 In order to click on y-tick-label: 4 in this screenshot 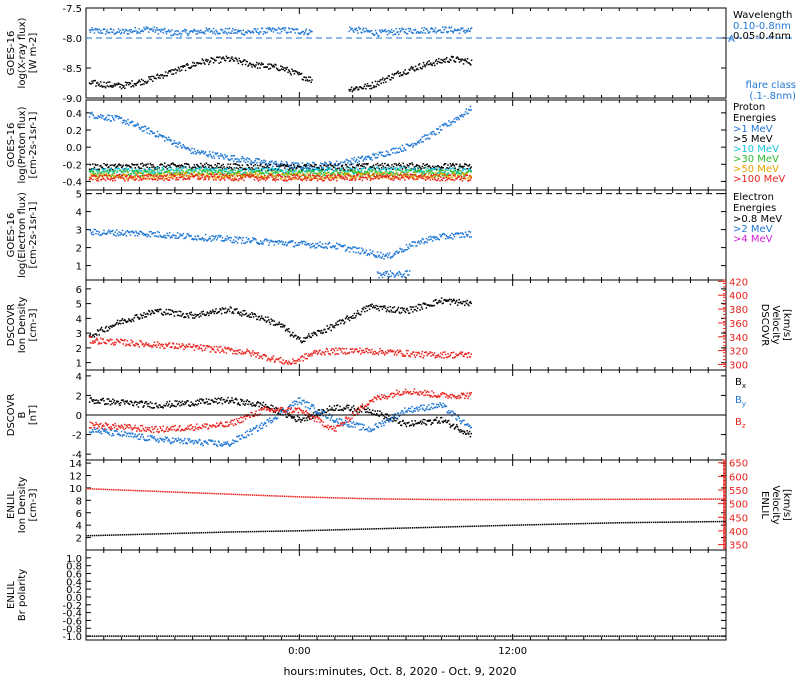, I will do `click(79, 319)`.